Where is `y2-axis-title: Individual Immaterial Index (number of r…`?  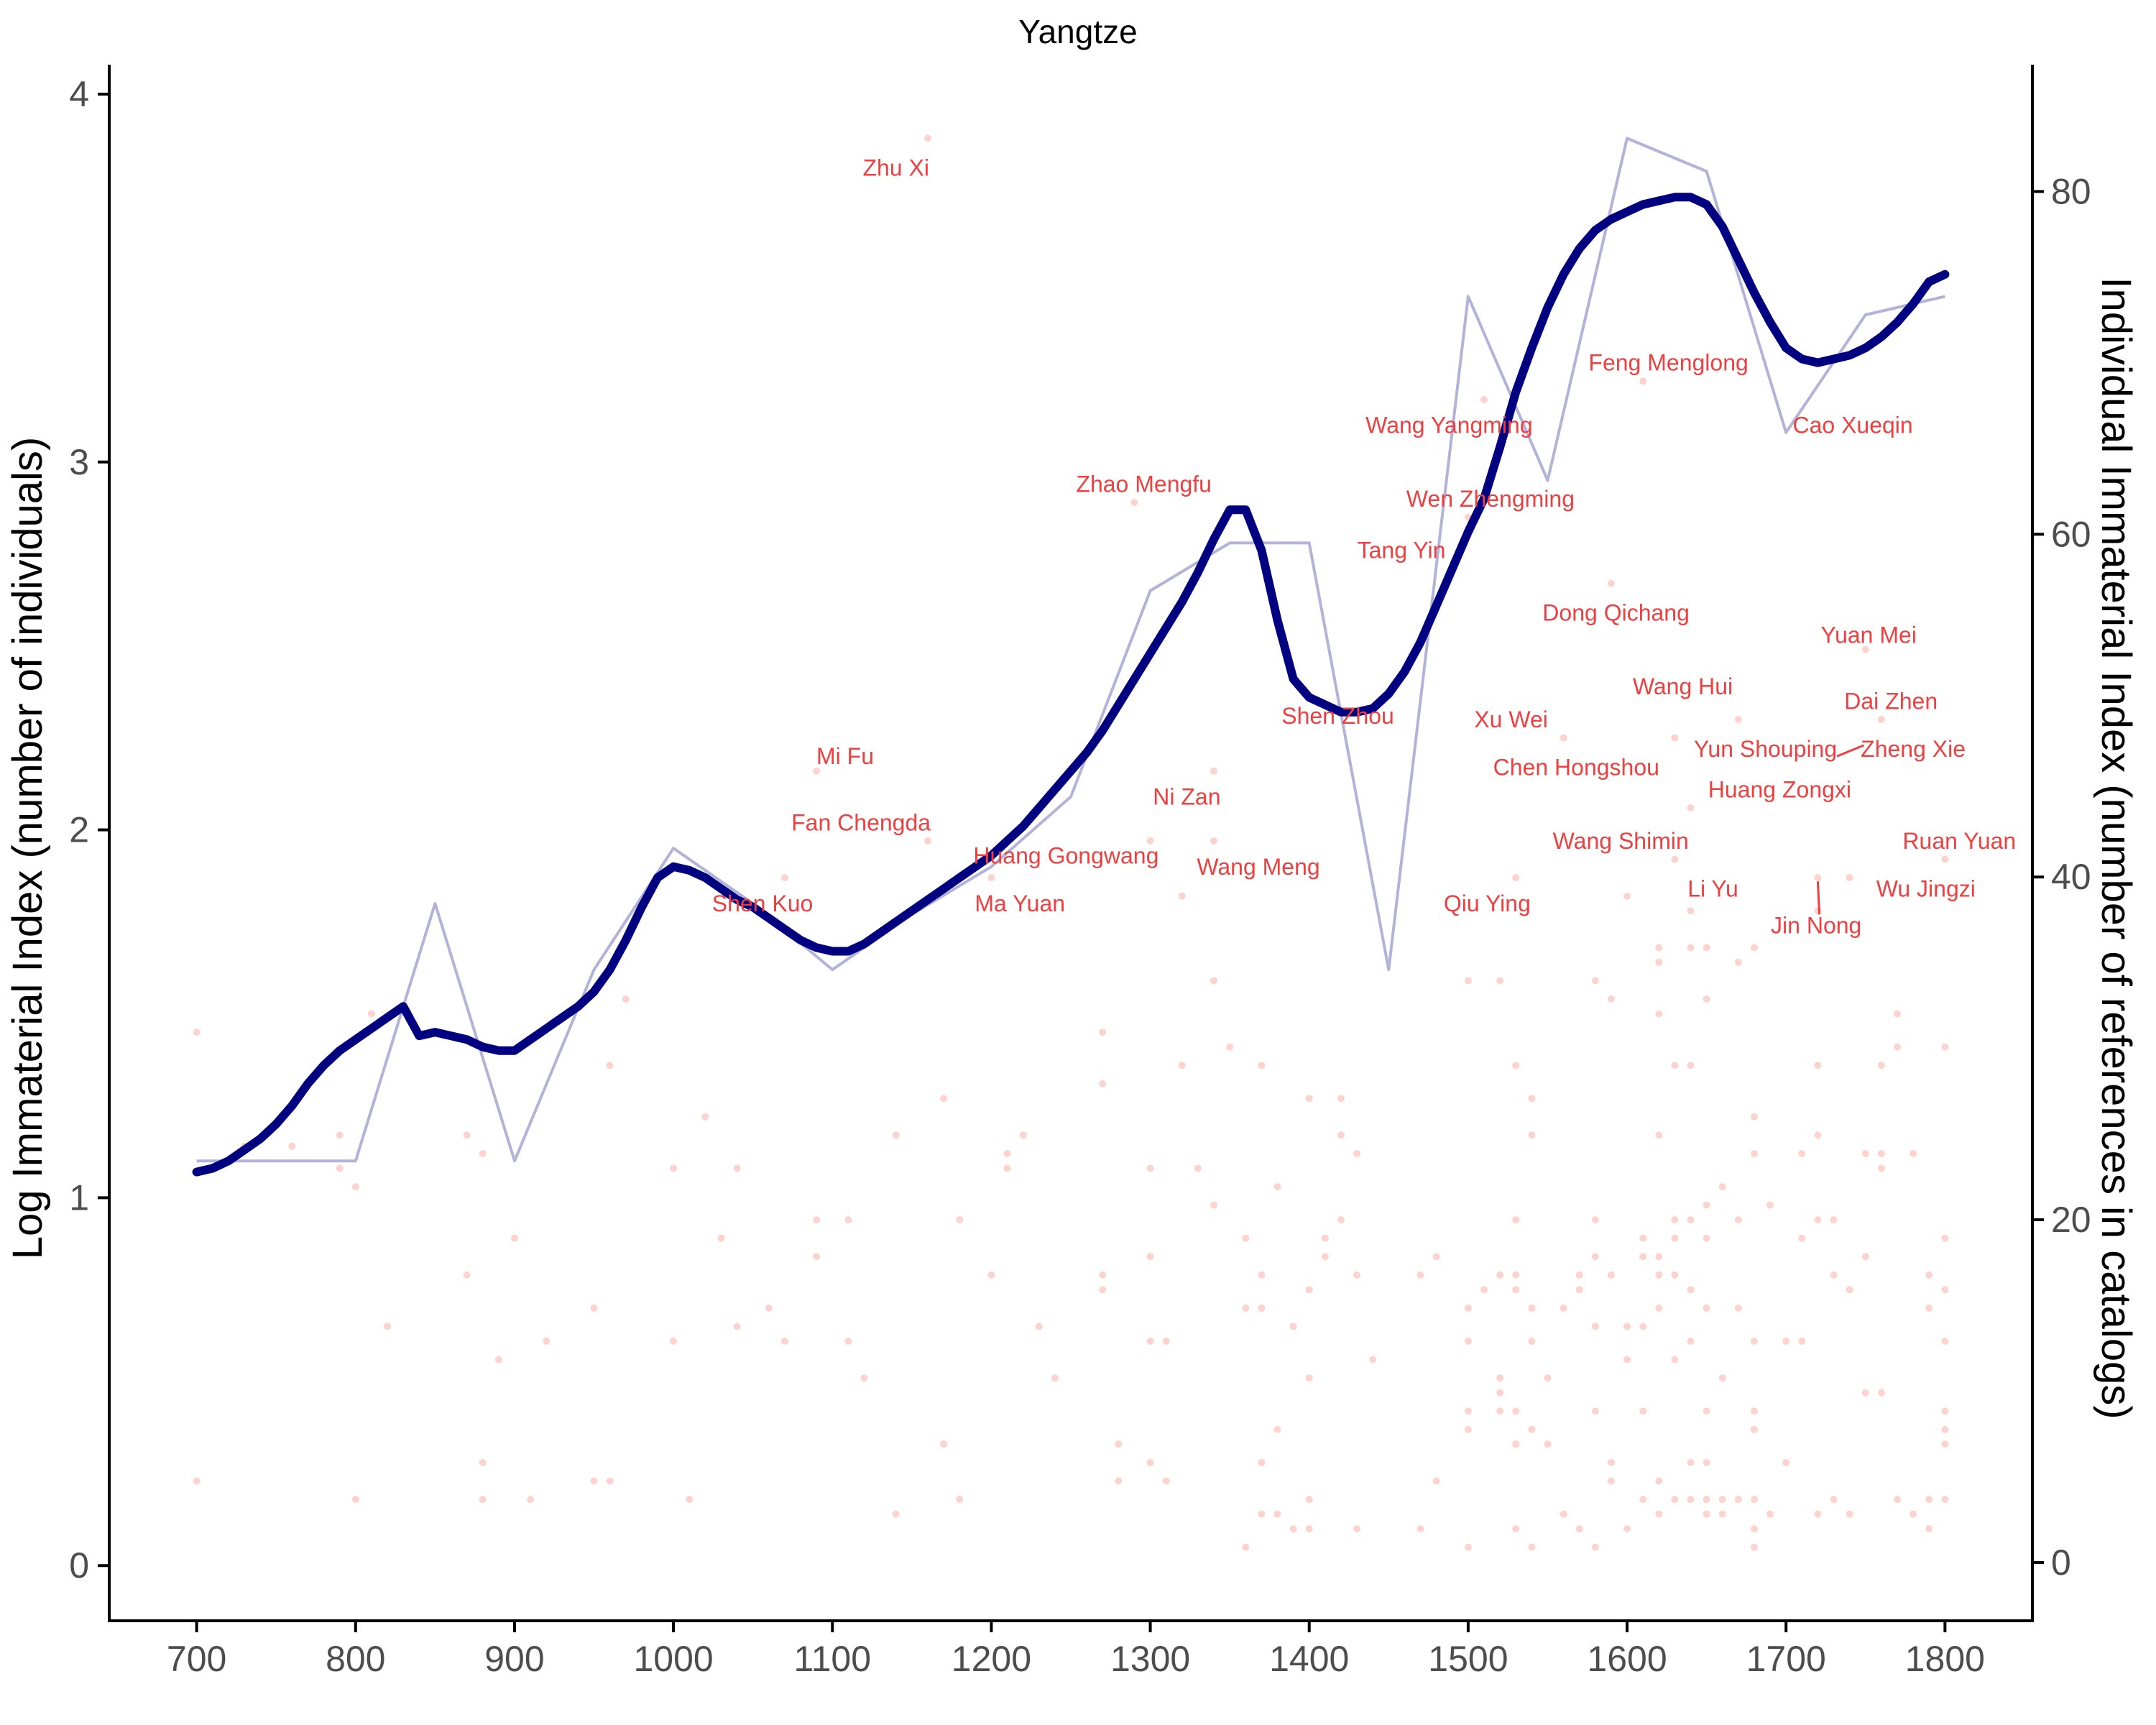
y2-axis-title: Individual Immaterial Index (number of r… is located at coordinates (2116, 848).